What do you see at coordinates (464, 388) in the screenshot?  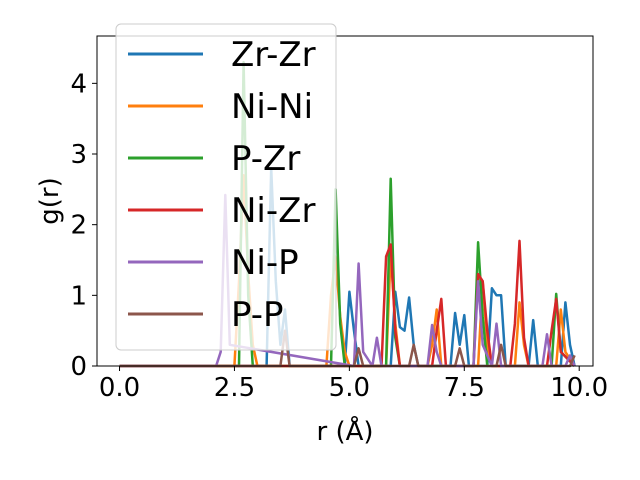 I see `x-tick-label: 7.5` at bounding box center [464, 388].